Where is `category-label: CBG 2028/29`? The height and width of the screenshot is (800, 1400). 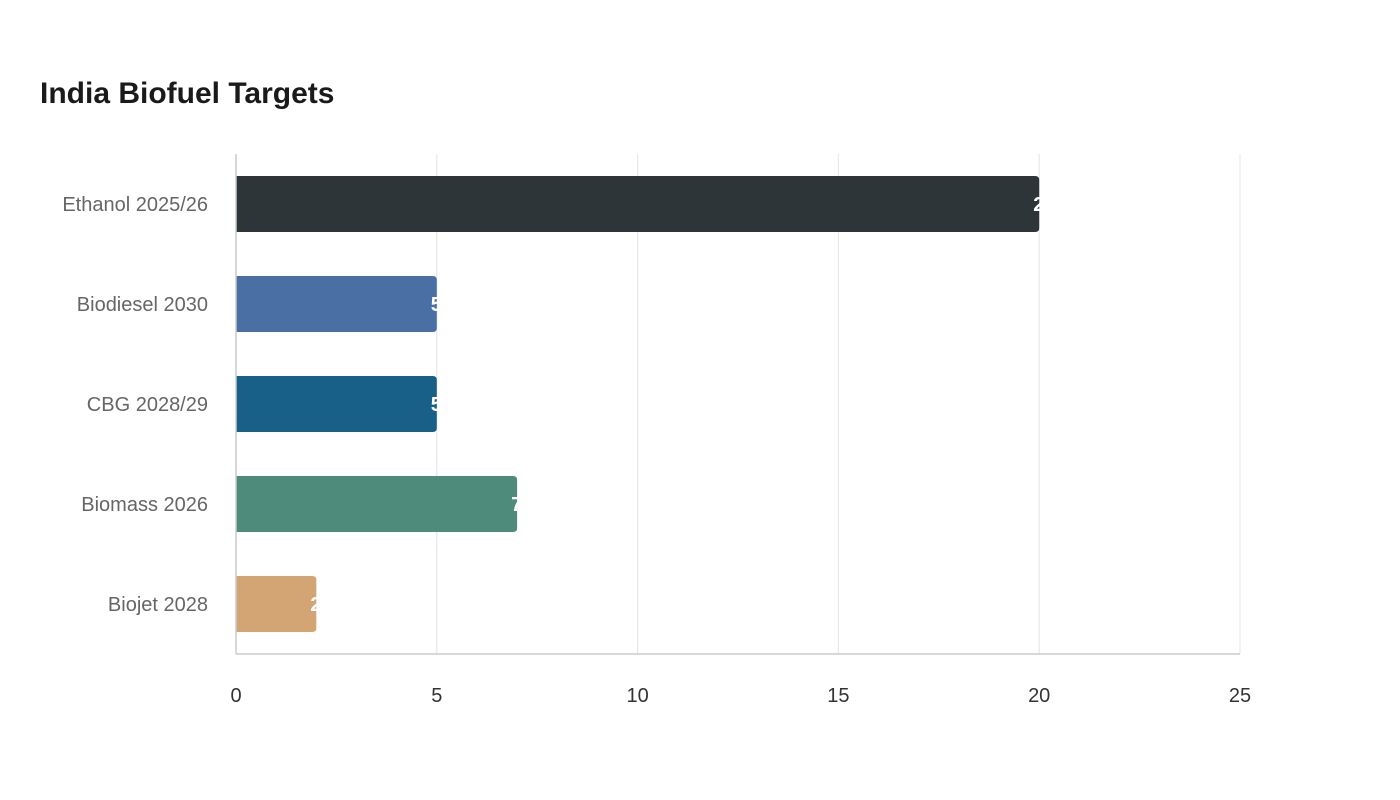
category-label: CBG 2028/29 is located at coordinates (147, 405).